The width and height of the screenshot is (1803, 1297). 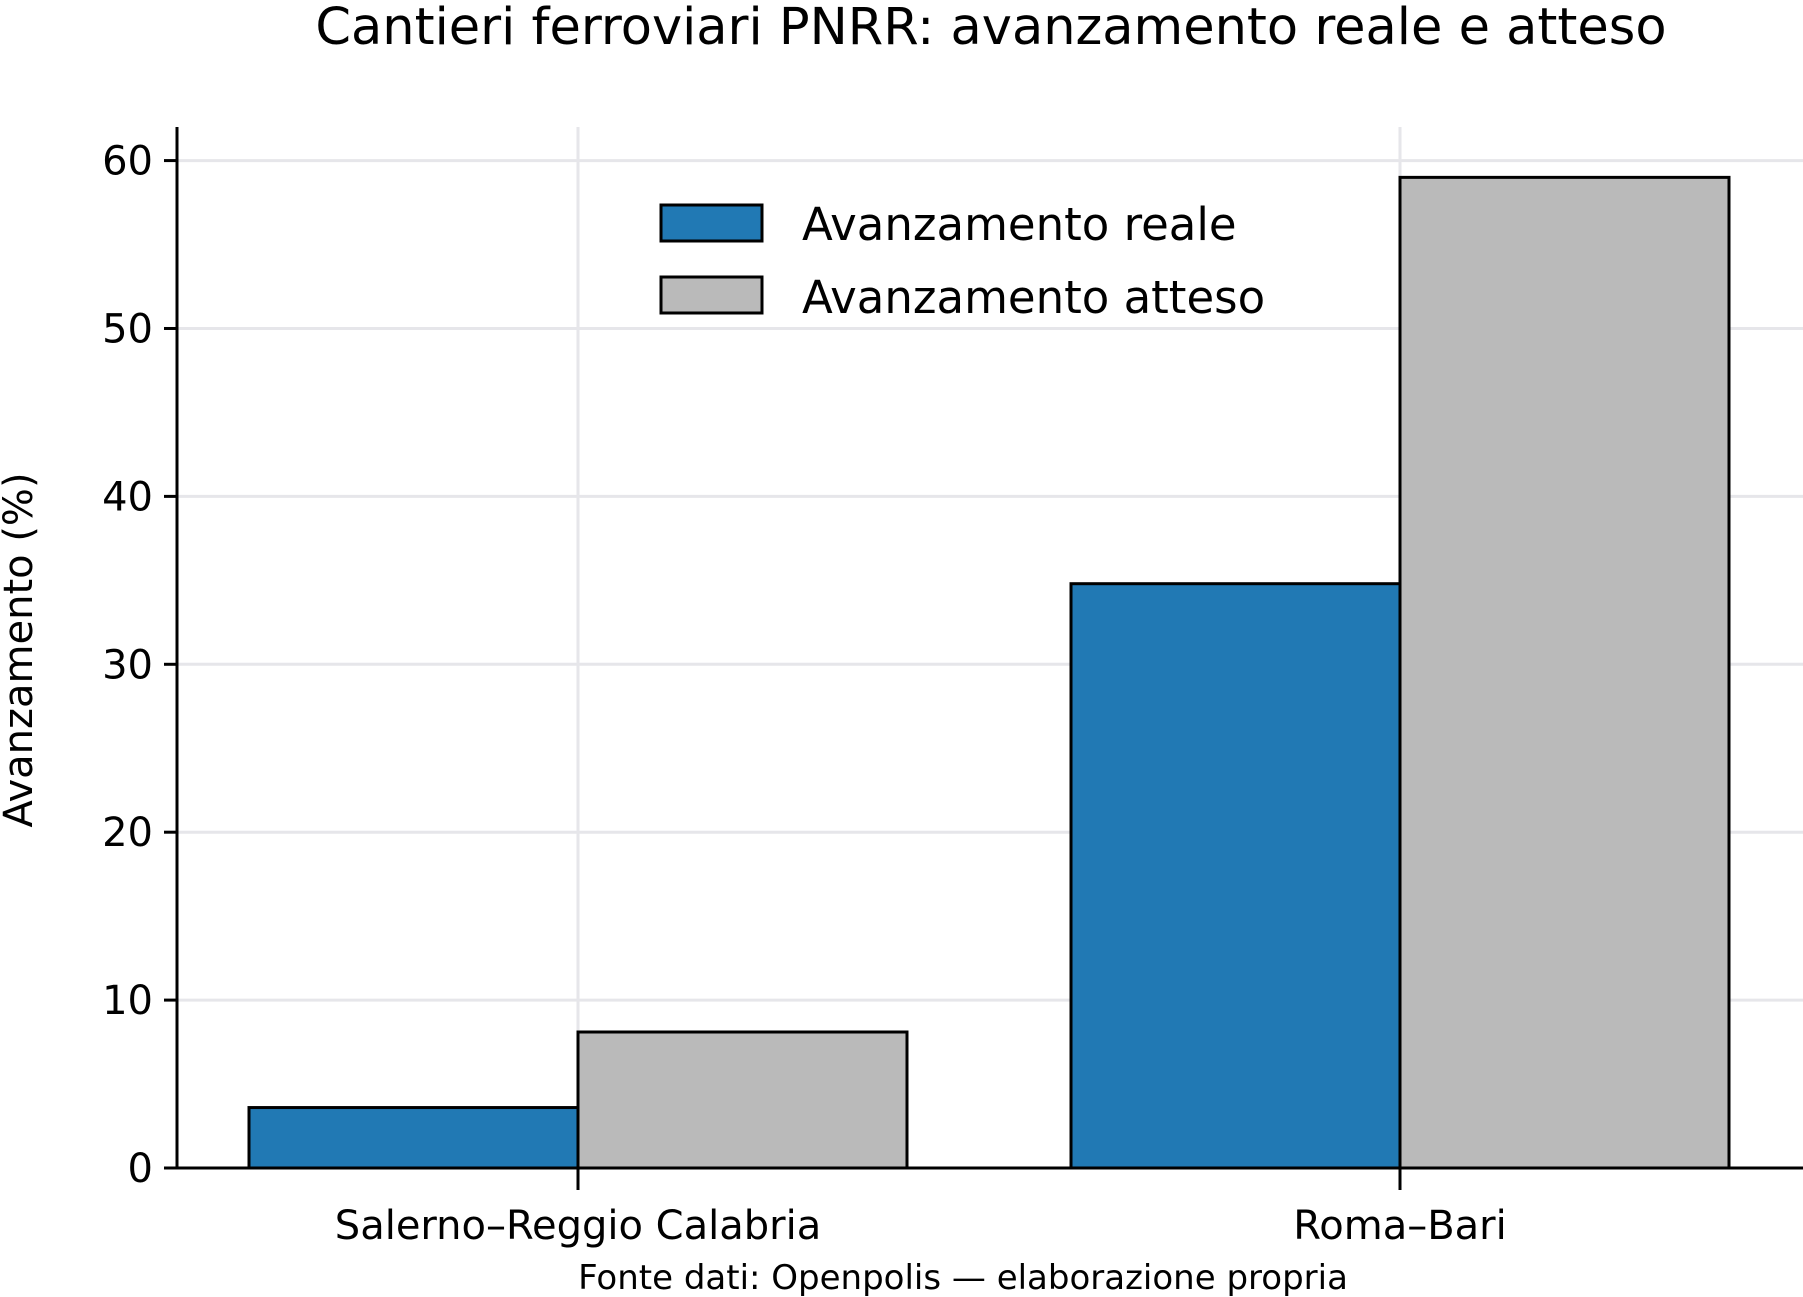 I want to click on y-tick-label: 0, so click(x=140, y=1169).